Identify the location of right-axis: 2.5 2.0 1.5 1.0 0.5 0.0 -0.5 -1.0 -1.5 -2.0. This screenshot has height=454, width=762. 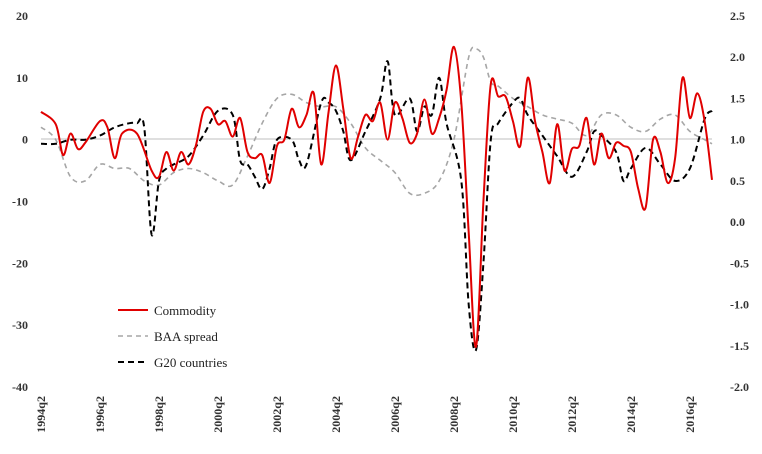
(739, 201).